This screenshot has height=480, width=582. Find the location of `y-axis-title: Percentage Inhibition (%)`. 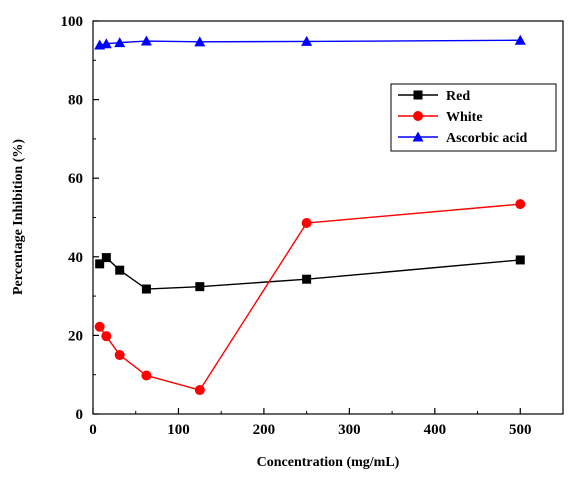

y-axis-title: Percentage Inhibition (%) is located at coordinates (18, 217).